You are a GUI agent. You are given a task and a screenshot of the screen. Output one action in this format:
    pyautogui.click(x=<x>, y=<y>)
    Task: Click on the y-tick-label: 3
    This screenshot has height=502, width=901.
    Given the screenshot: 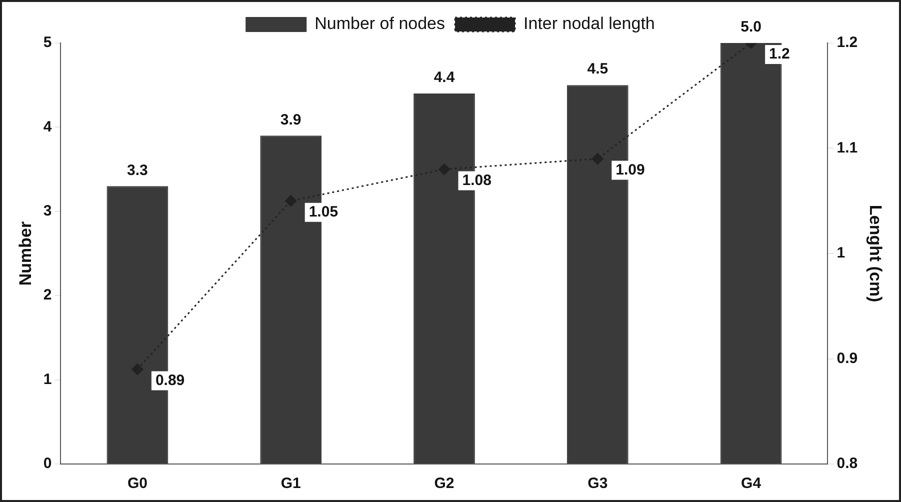 What is the action you would take?
    pyautogui.click(x=47, y=211)
    